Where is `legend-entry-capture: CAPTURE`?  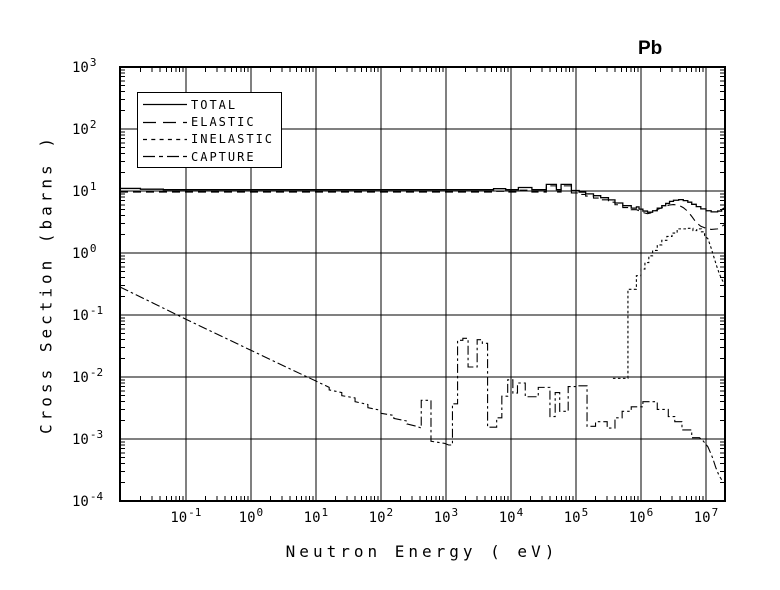
legend-entry-capture: CAPTURE is located at coordinates (211, 156).